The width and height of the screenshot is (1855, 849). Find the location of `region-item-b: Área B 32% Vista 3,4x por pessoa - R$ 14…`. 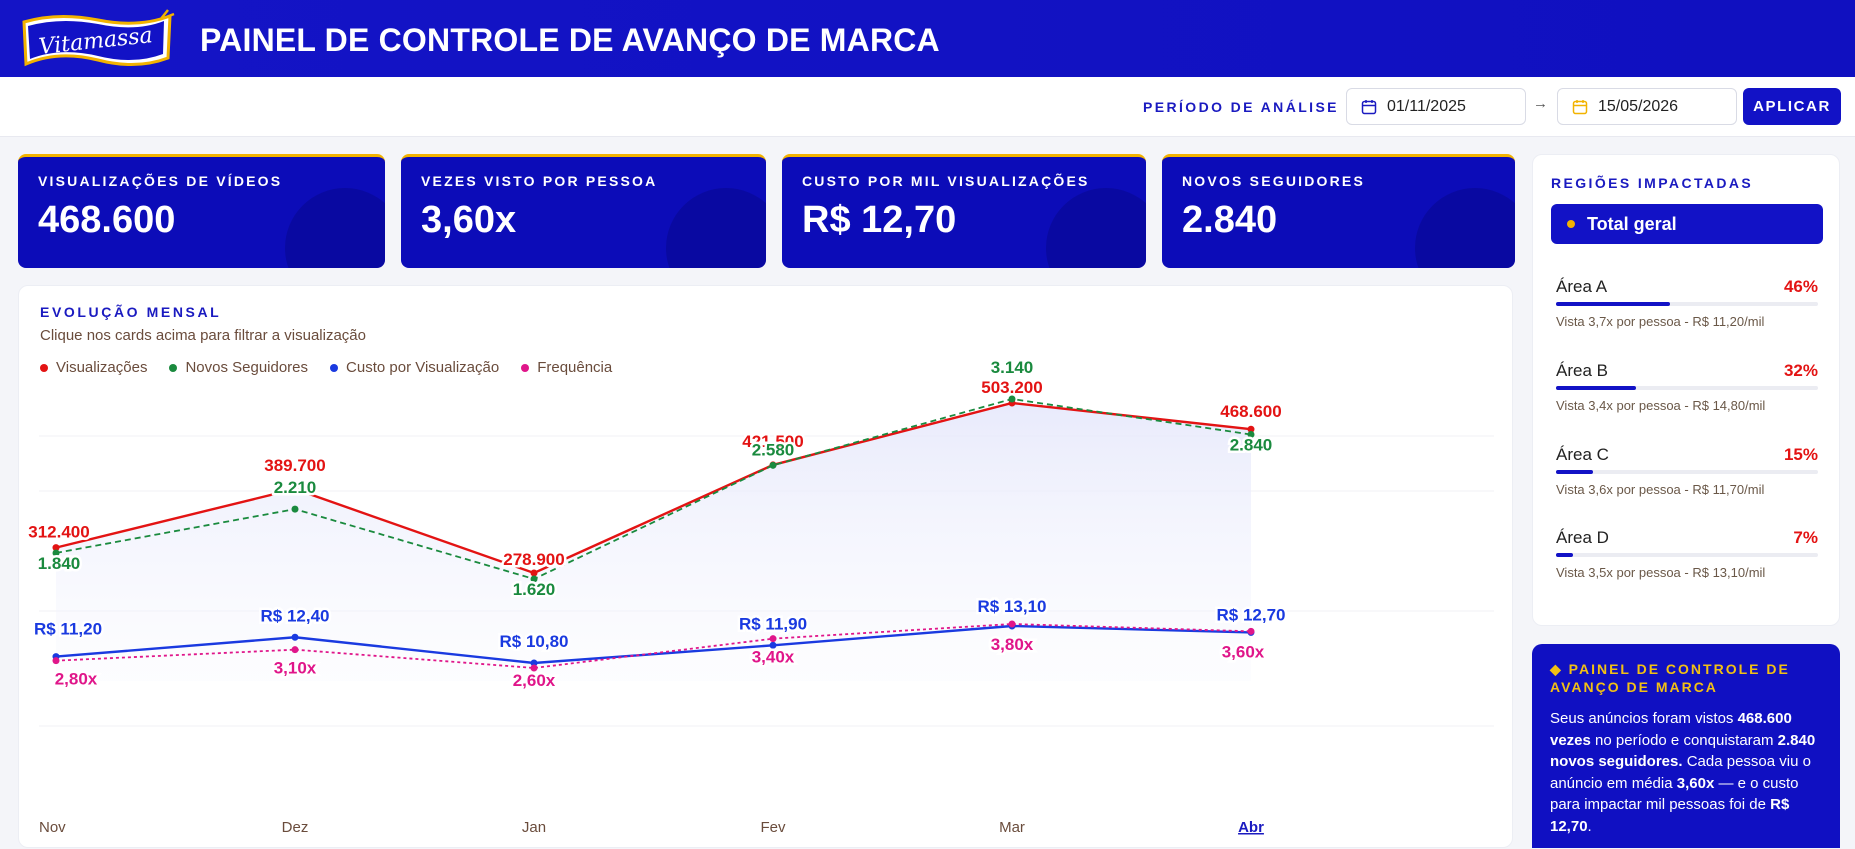

region-item-b: Área B 32% Vista 3,4x por pessoa - R$ 14… is located at coordinates (1687, 396).